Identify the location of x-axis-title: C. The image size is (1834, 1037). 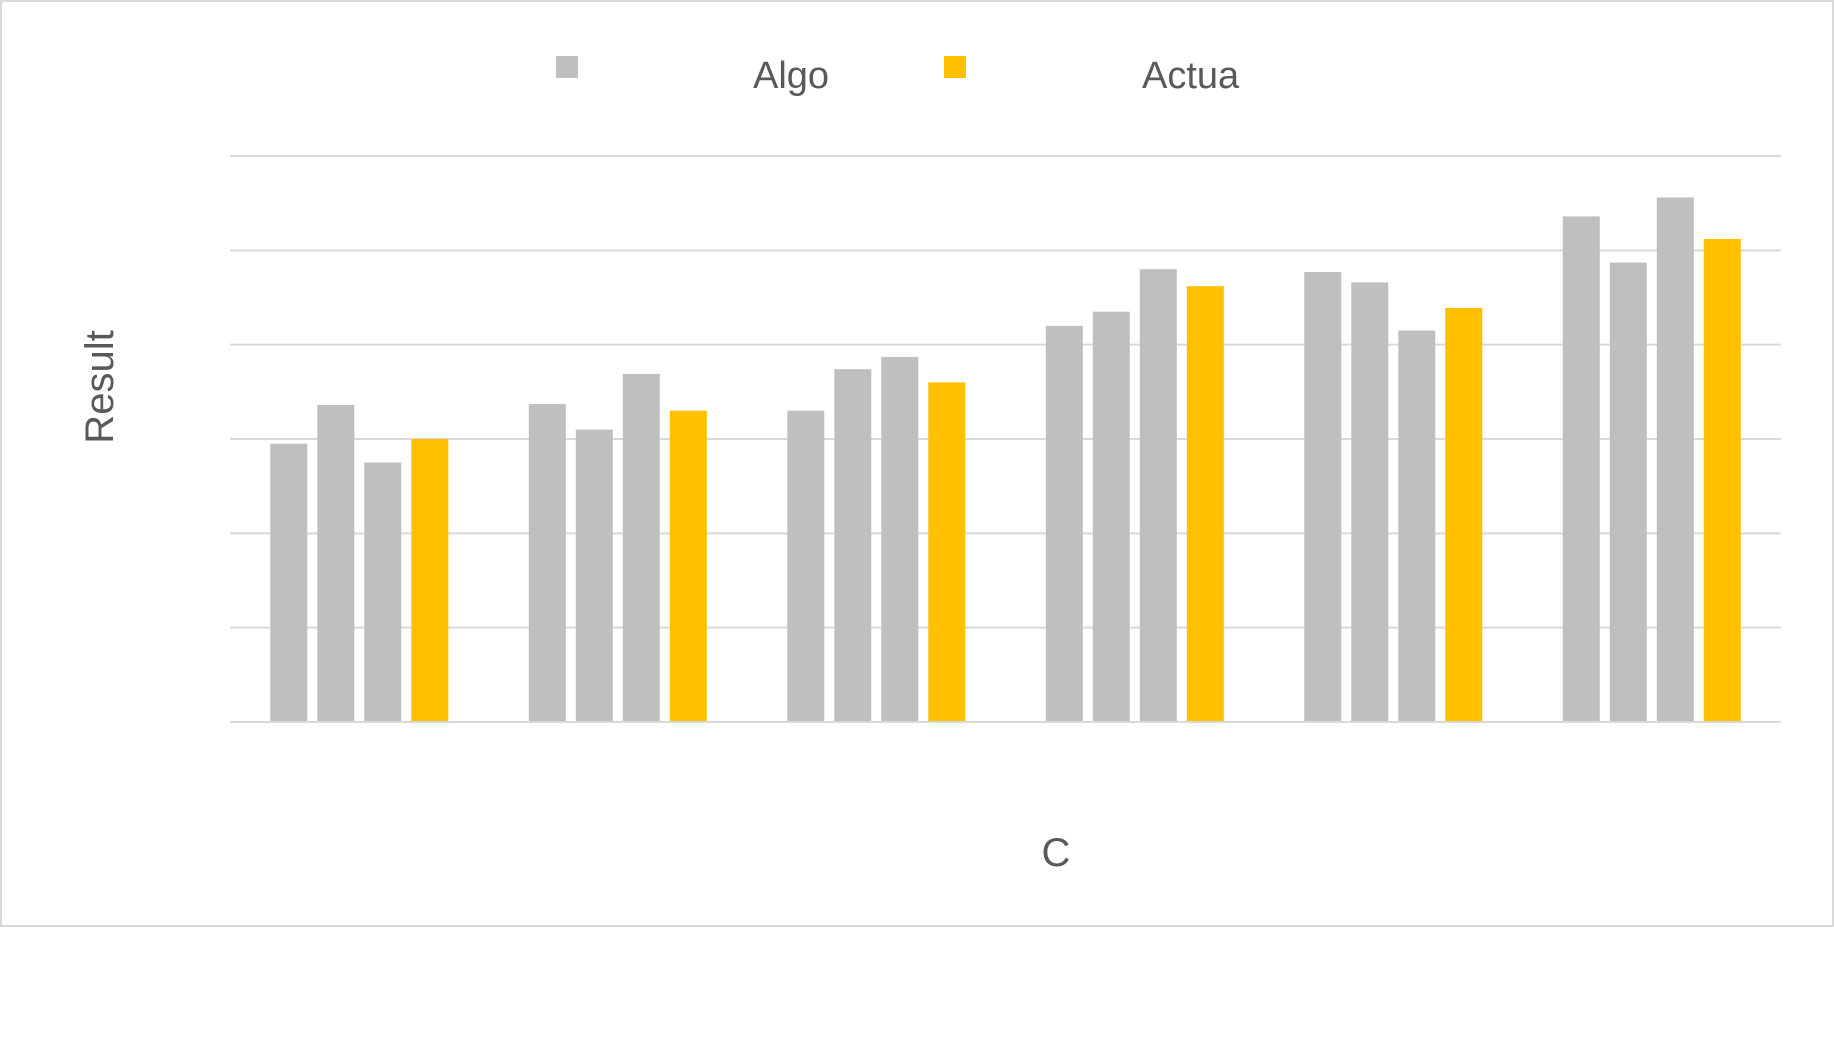
(1056, 853).